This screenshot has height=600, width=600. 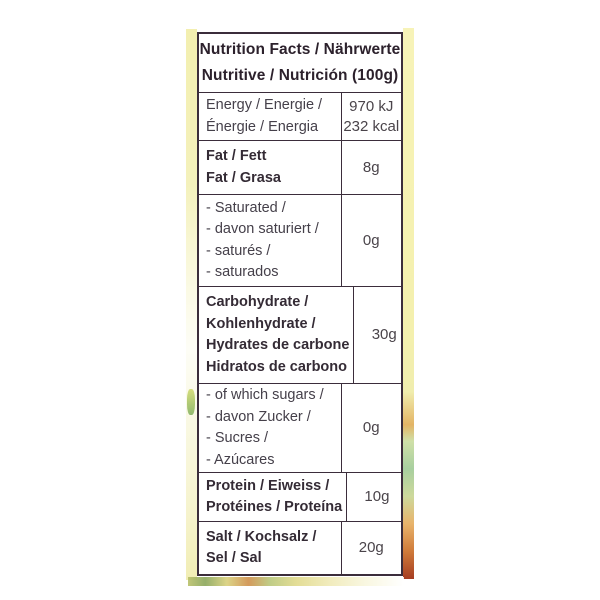 What do you see at coordinates (237, 438) in the screenshot?
I see `row-sugars-label-line: - Sucres /` at bounding box center [237, 438].